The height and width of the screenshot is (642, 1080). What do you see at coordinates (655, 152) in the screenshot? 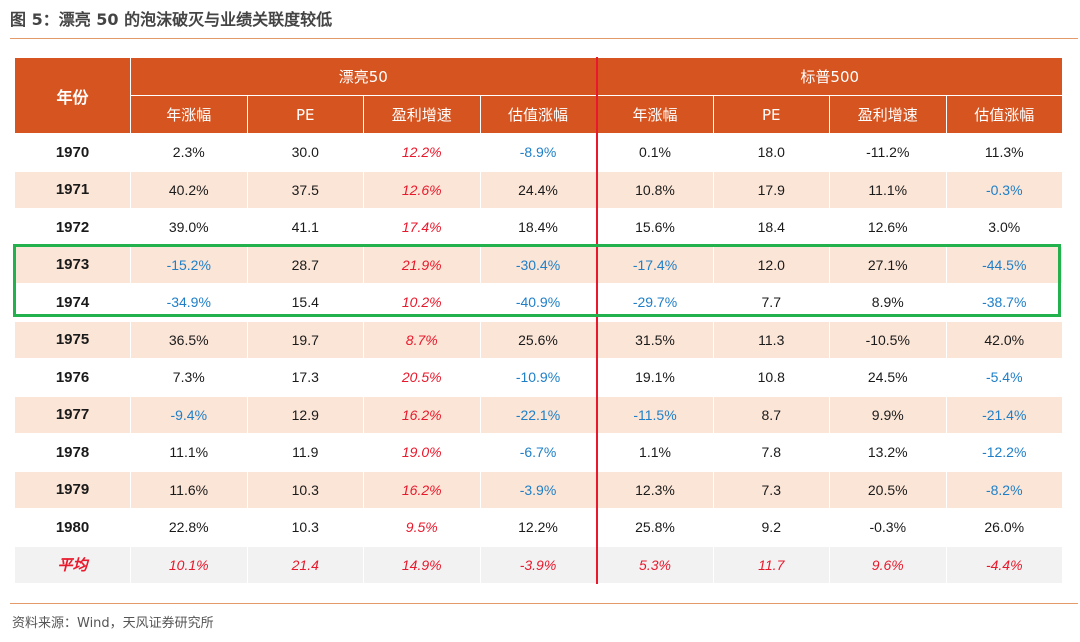
I see `table-cell: 0.1%` at bounding box center [655, 152].